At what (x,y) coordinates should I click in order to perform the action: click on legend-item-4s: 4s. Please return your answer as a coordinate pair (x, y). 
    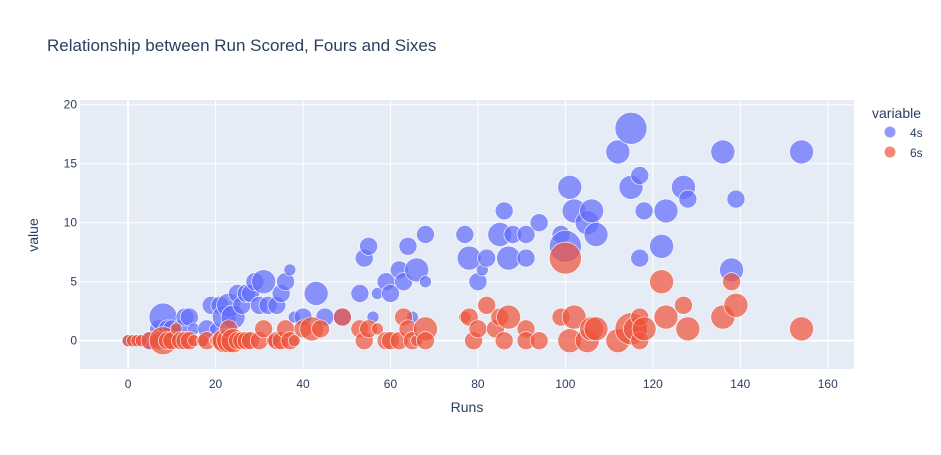
    Looking at the image, I should click on (903, 133).